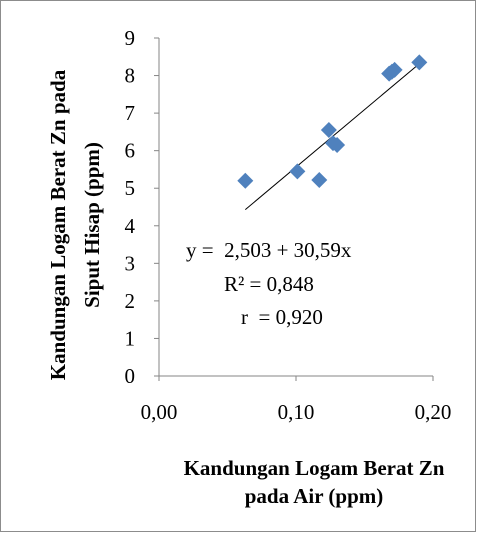 This screenshot has height=537, width=481. I want to click on x-tick-label: 0,20, so click(433, 412).